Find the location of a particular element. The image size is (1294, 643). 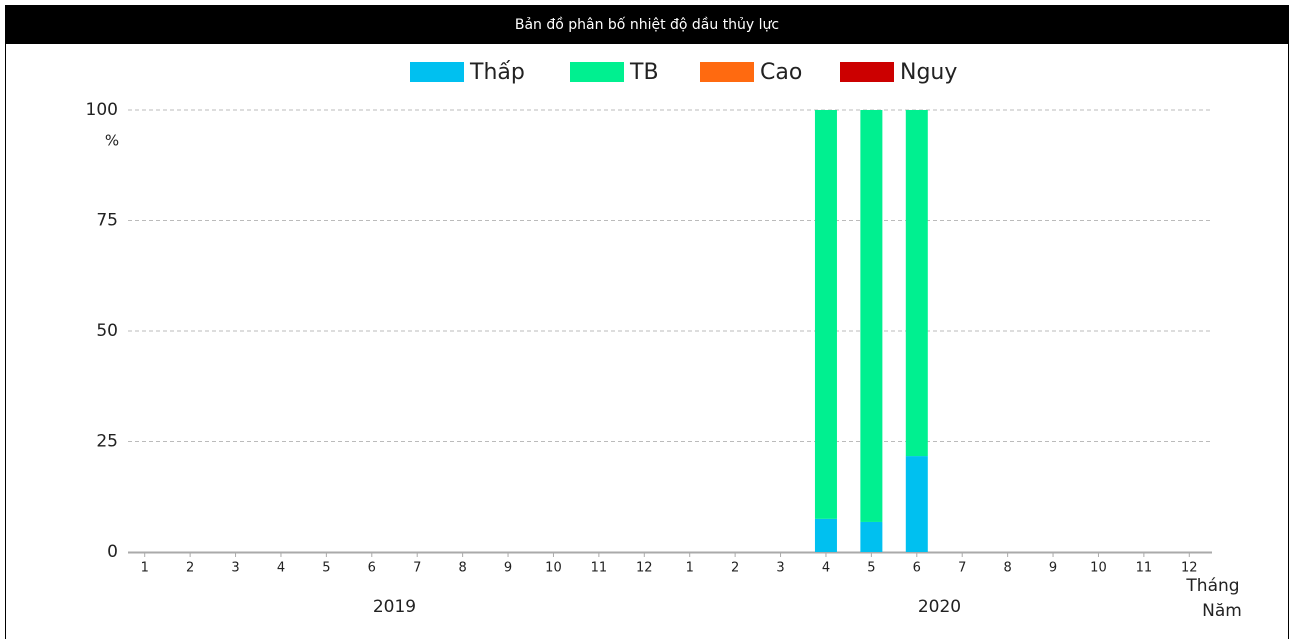

chart-title: Bản đồ phân bố nhiệt độ dầu thủy lực is located at coordinates (647, 24).